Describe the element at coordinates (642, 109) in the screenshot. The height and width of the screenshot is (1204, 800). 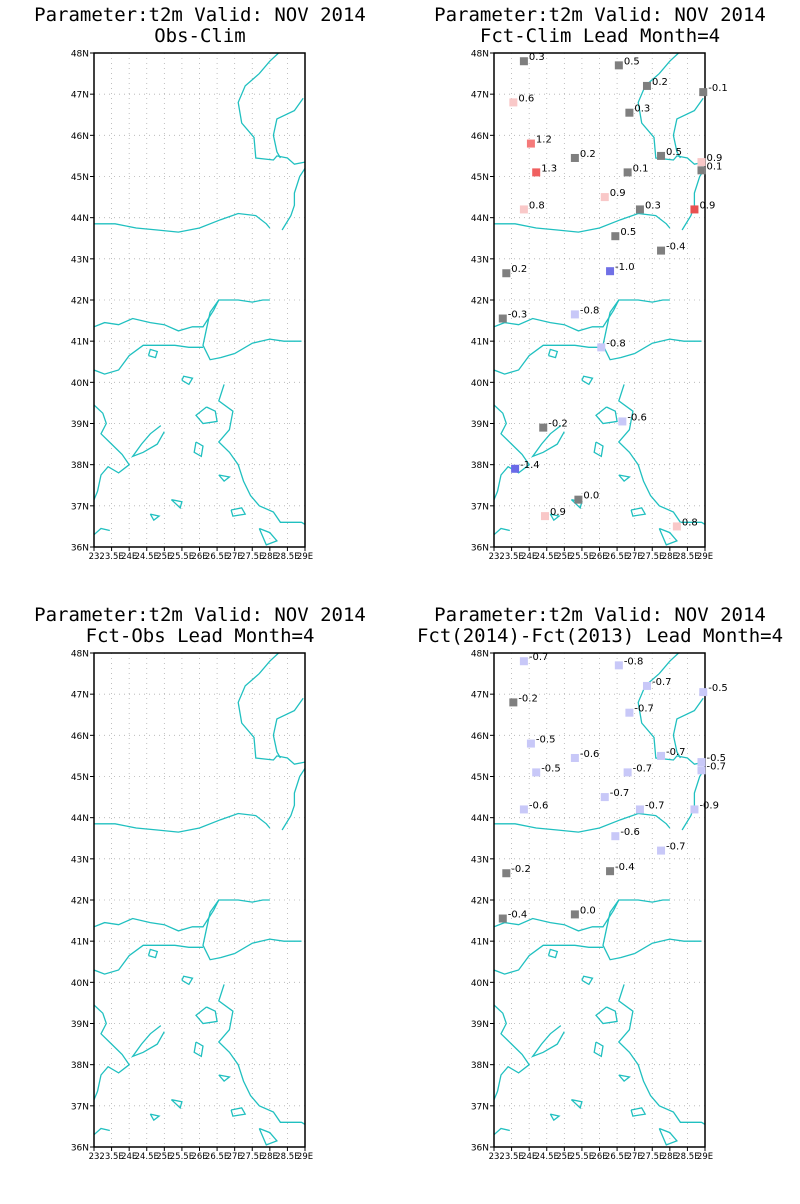
I see `station-value-label: 0.3` at that location.